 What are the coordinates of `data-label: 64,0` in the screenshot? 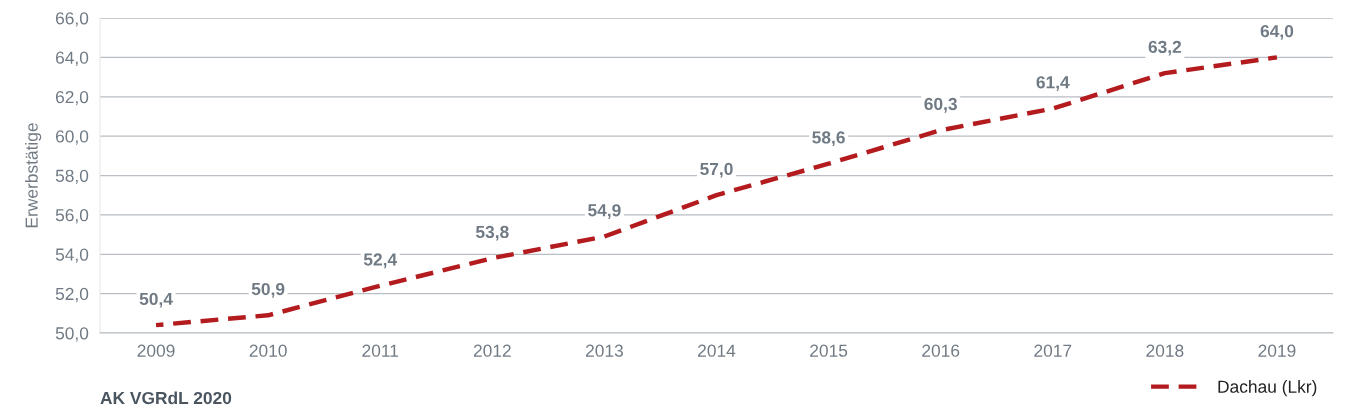 It's located at (1277, 32).